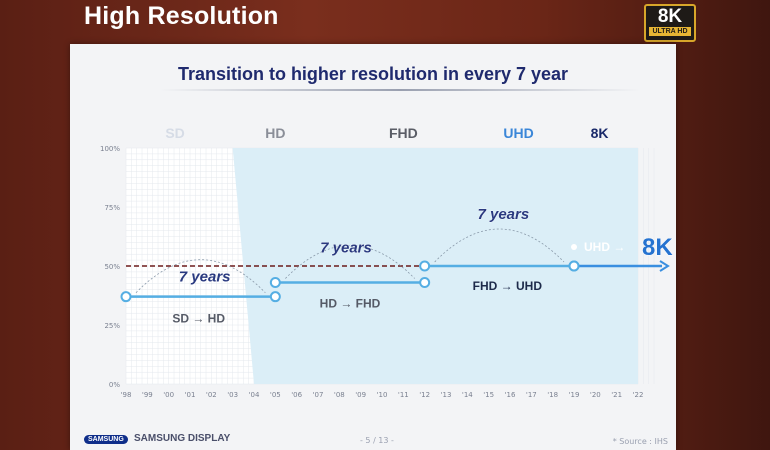 The width and height of the screenshot is (770, 450). Describe the element at coordinates (664, 266) in the screenshot. I see `arrow-to-8k-head` at that location.